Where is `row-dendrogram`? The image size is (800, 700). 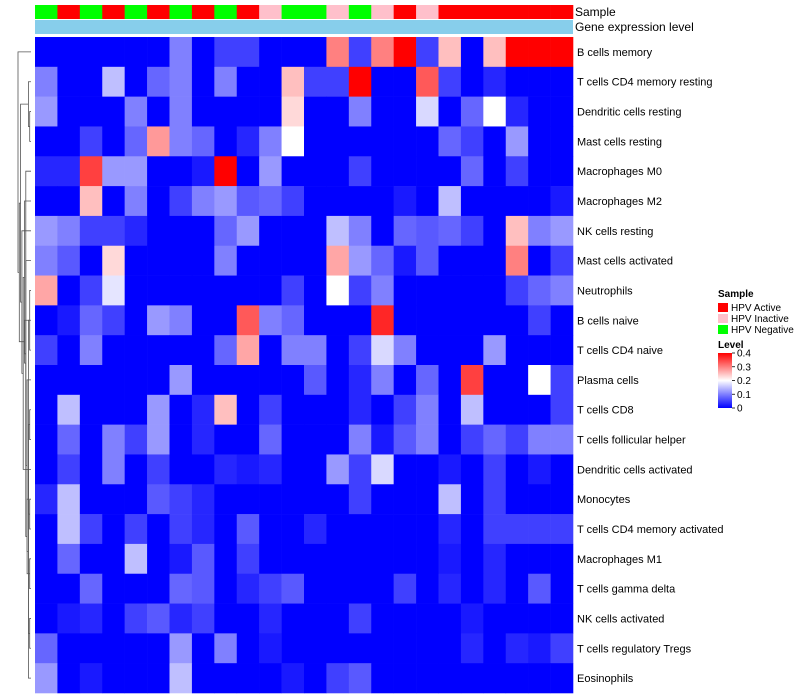
row-dendrogram is located at coordinates (24, 365).